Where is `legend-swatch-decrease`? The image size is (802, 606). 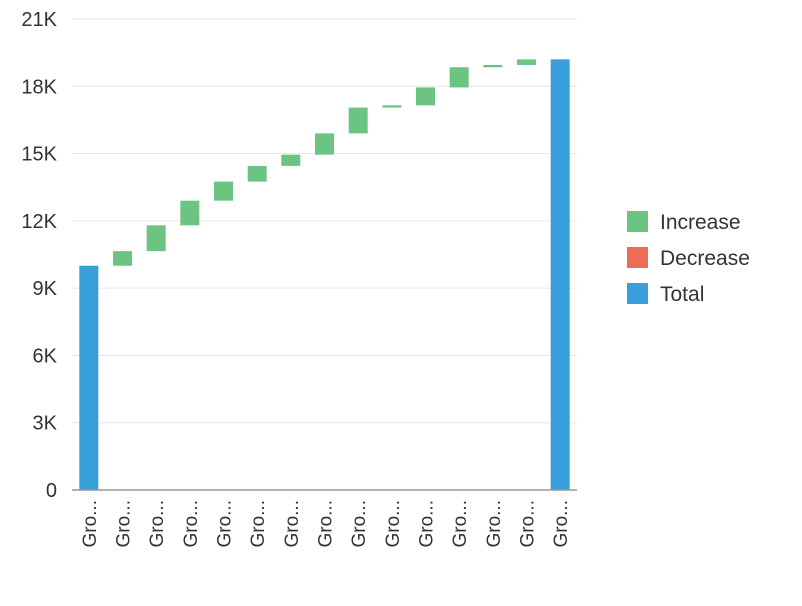
legend-swatch-decrease is located at coordinates (637, 257).